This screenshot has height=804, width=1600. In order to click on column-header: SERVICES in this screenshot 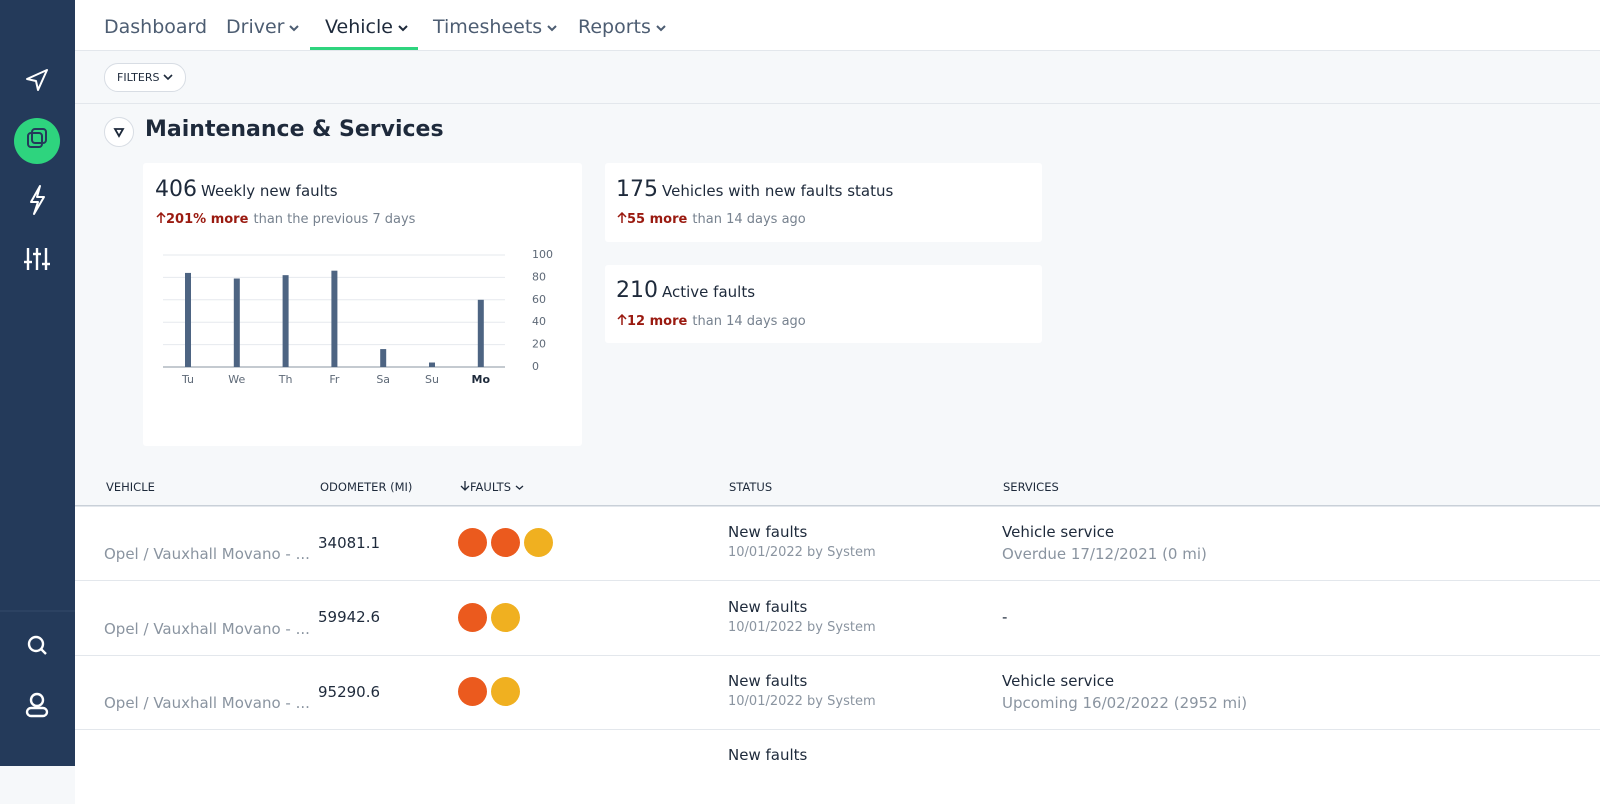, I will do `click(1031, 487)`.